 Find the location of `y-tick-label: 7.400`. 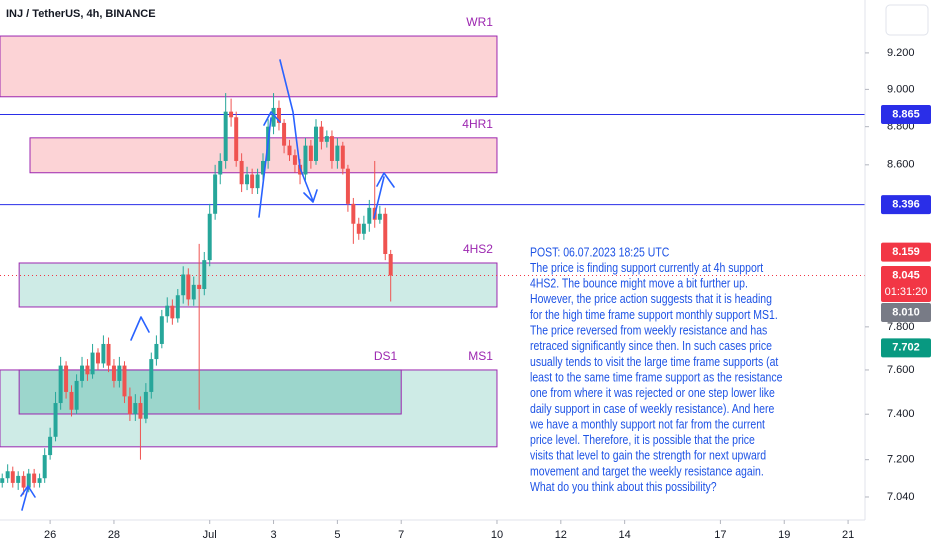

y-tick-label: 7.400 is located at coordinates (901, 414).